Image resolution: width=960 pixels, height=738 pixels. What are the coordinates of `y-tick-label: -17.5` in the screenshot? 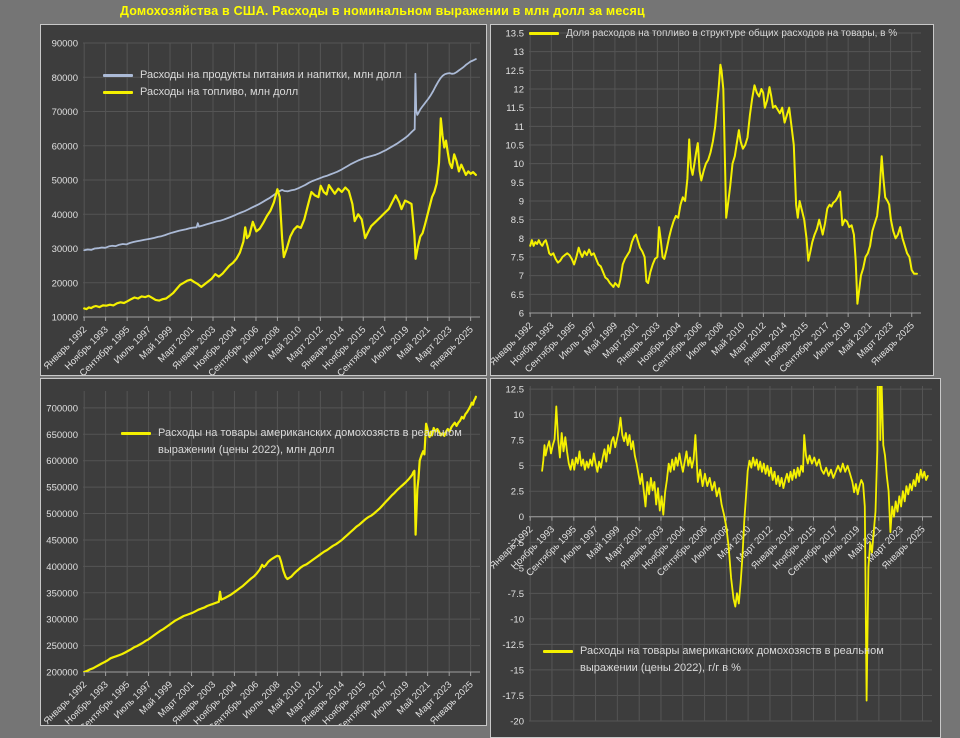 It's located at (513, 696).